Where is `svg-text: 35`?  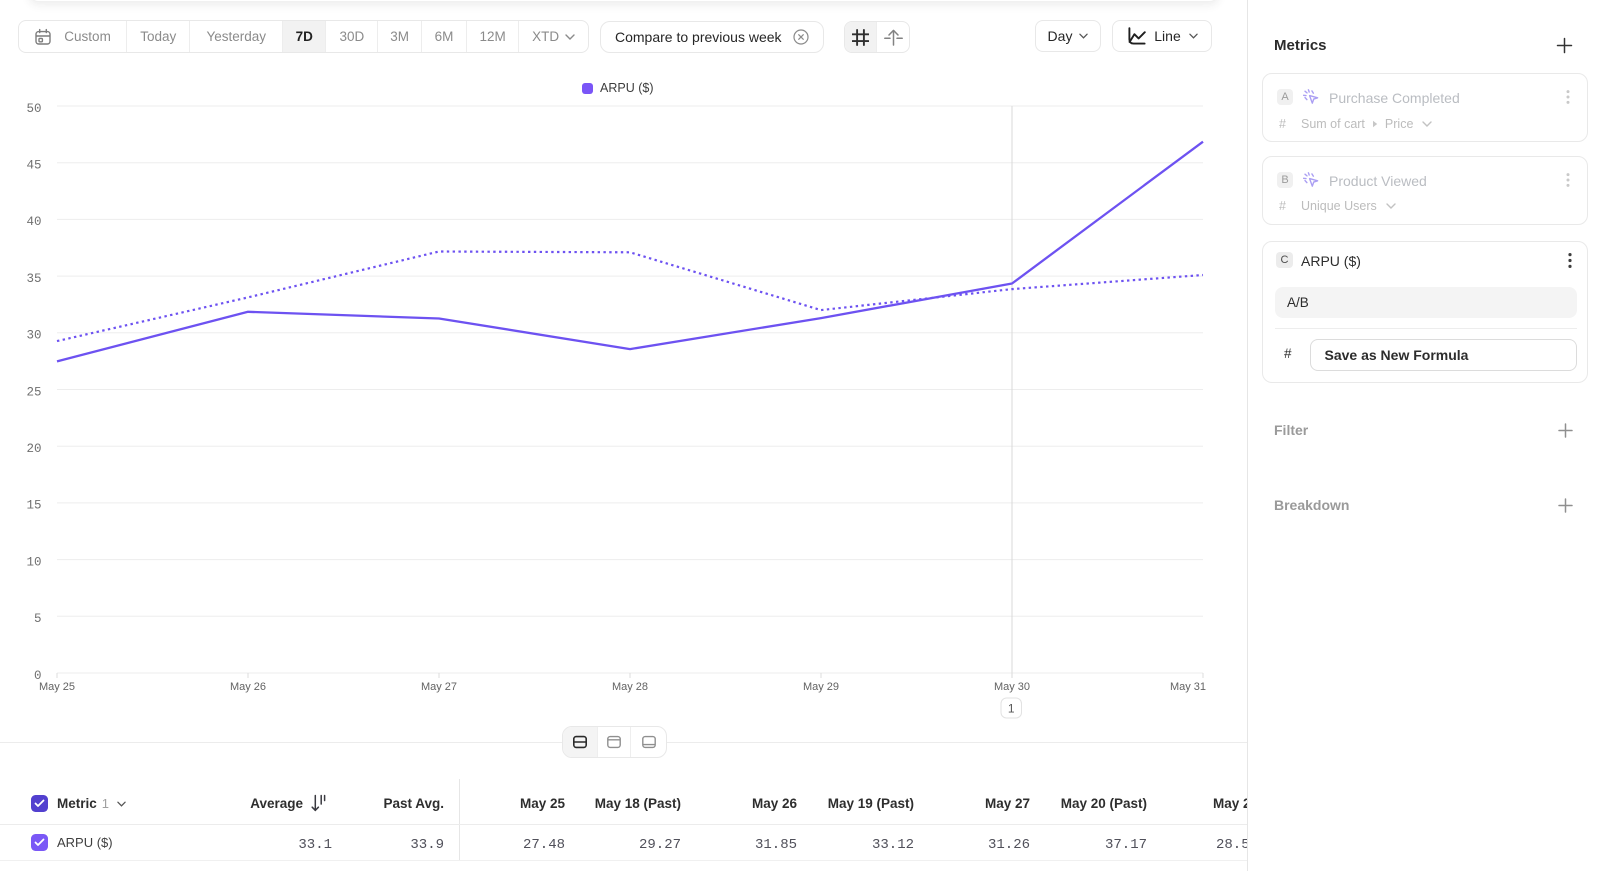 svg-text: 35 is located at coordinates (33, 279).